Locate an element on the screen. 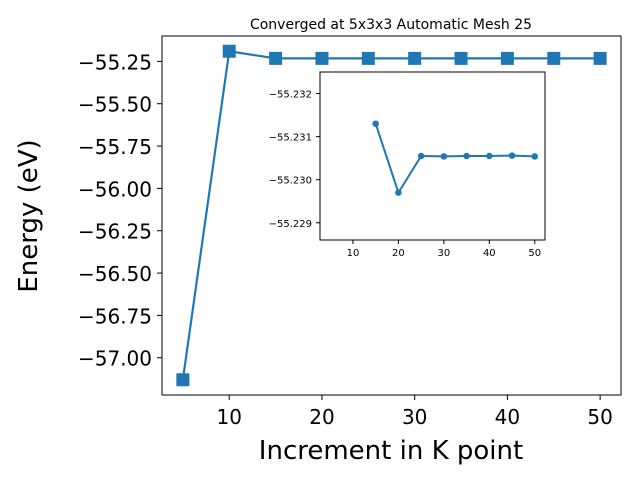  main-x-tick-label: 50 is located at coordinates (599, 417).